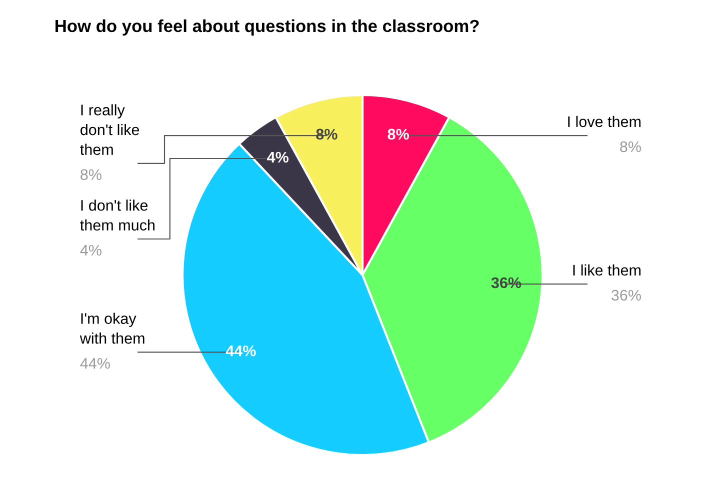  What do you see at coordinates (112, 328) in the screenshot?
I see `slice-label: I'm okay with them` at bounding box center [112, 328].